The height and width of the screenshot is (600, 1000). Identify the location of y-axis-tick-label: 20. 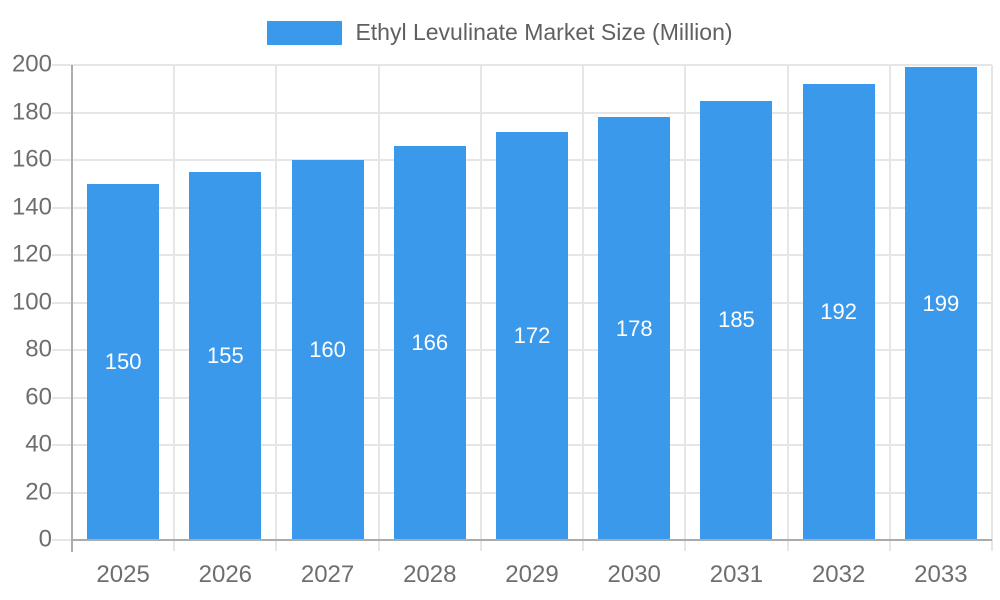
(38, 491).